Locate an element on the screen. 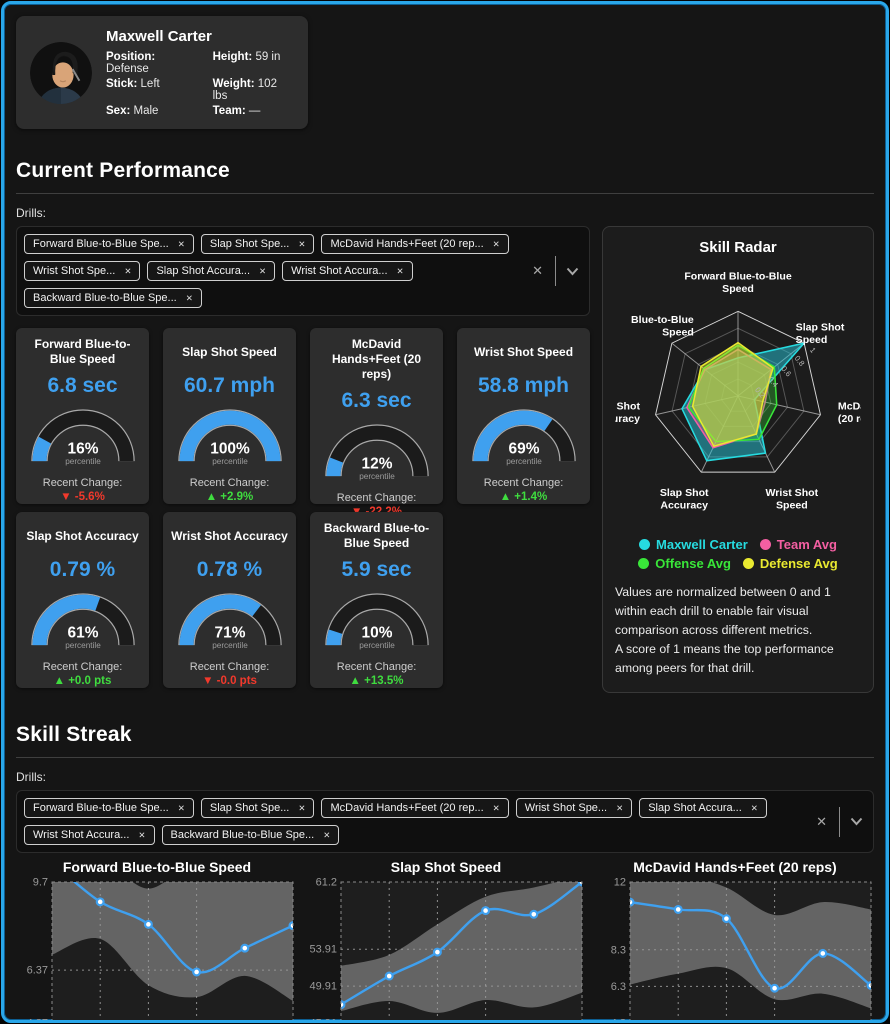 Image resolution: width=890 pixels, height=1024 pixels. svg-text: 9.7 is located at coordinates (40, 883).